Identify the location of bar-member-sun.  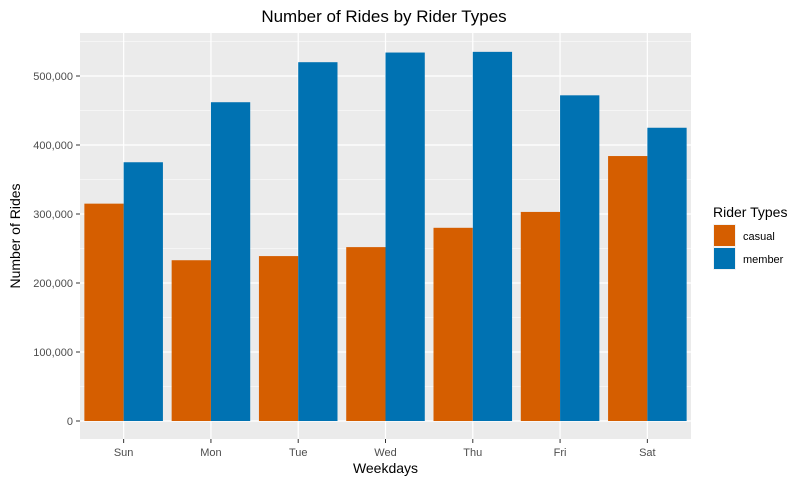
(143, 291).